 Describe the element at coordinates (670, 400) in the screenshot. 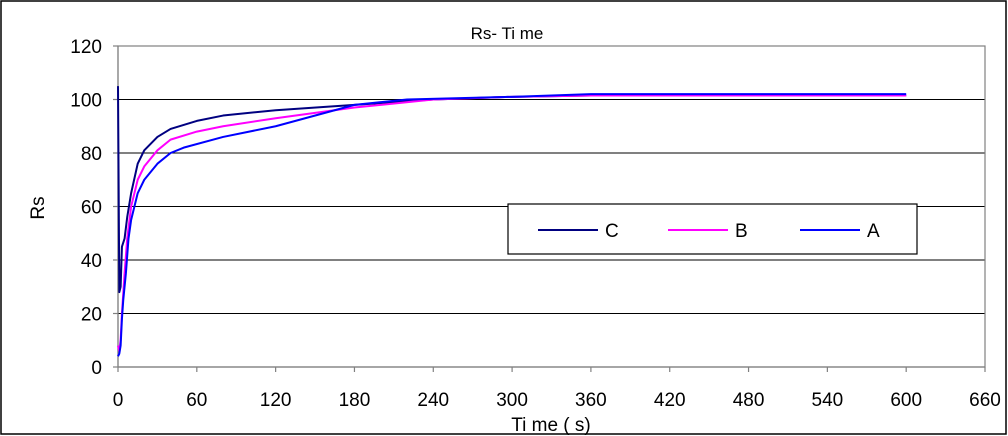

I see `x-tick-label: 420` at that location.